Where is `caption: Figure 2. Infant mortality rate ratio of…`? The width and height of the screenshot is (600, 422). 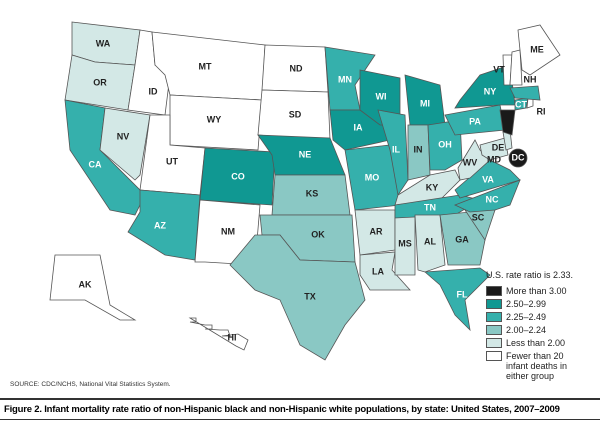
caption: Figure 2. Infant mortality rate ratio of… is located at coordinates (300, 409).